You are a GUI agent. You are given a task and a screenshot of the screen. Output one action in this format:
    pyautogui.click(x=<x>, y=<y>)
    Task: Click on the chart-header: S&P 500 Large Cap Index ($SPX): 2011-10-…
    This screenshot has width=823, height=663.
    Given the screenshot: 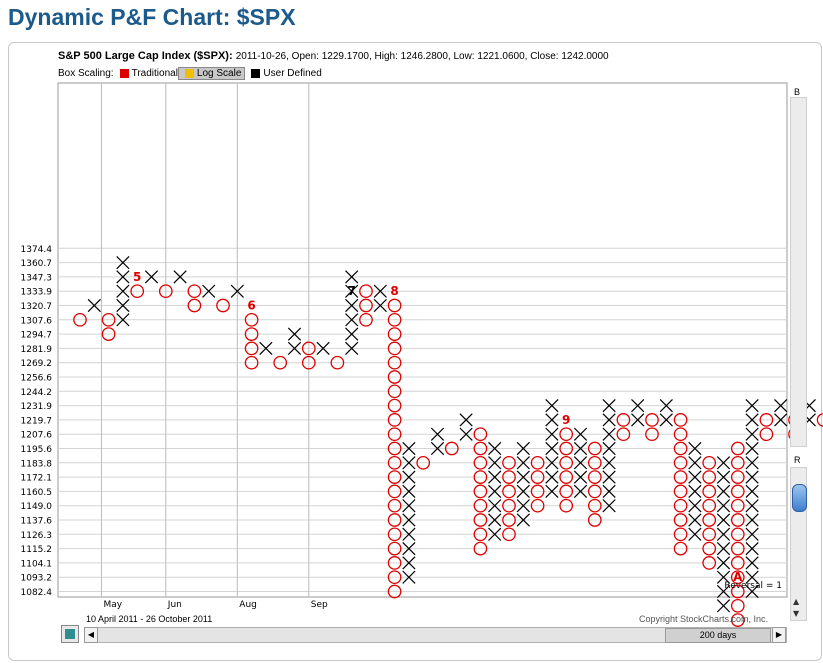 What is the action you would take?
    pyautogui.click(x=333, y=56)
    